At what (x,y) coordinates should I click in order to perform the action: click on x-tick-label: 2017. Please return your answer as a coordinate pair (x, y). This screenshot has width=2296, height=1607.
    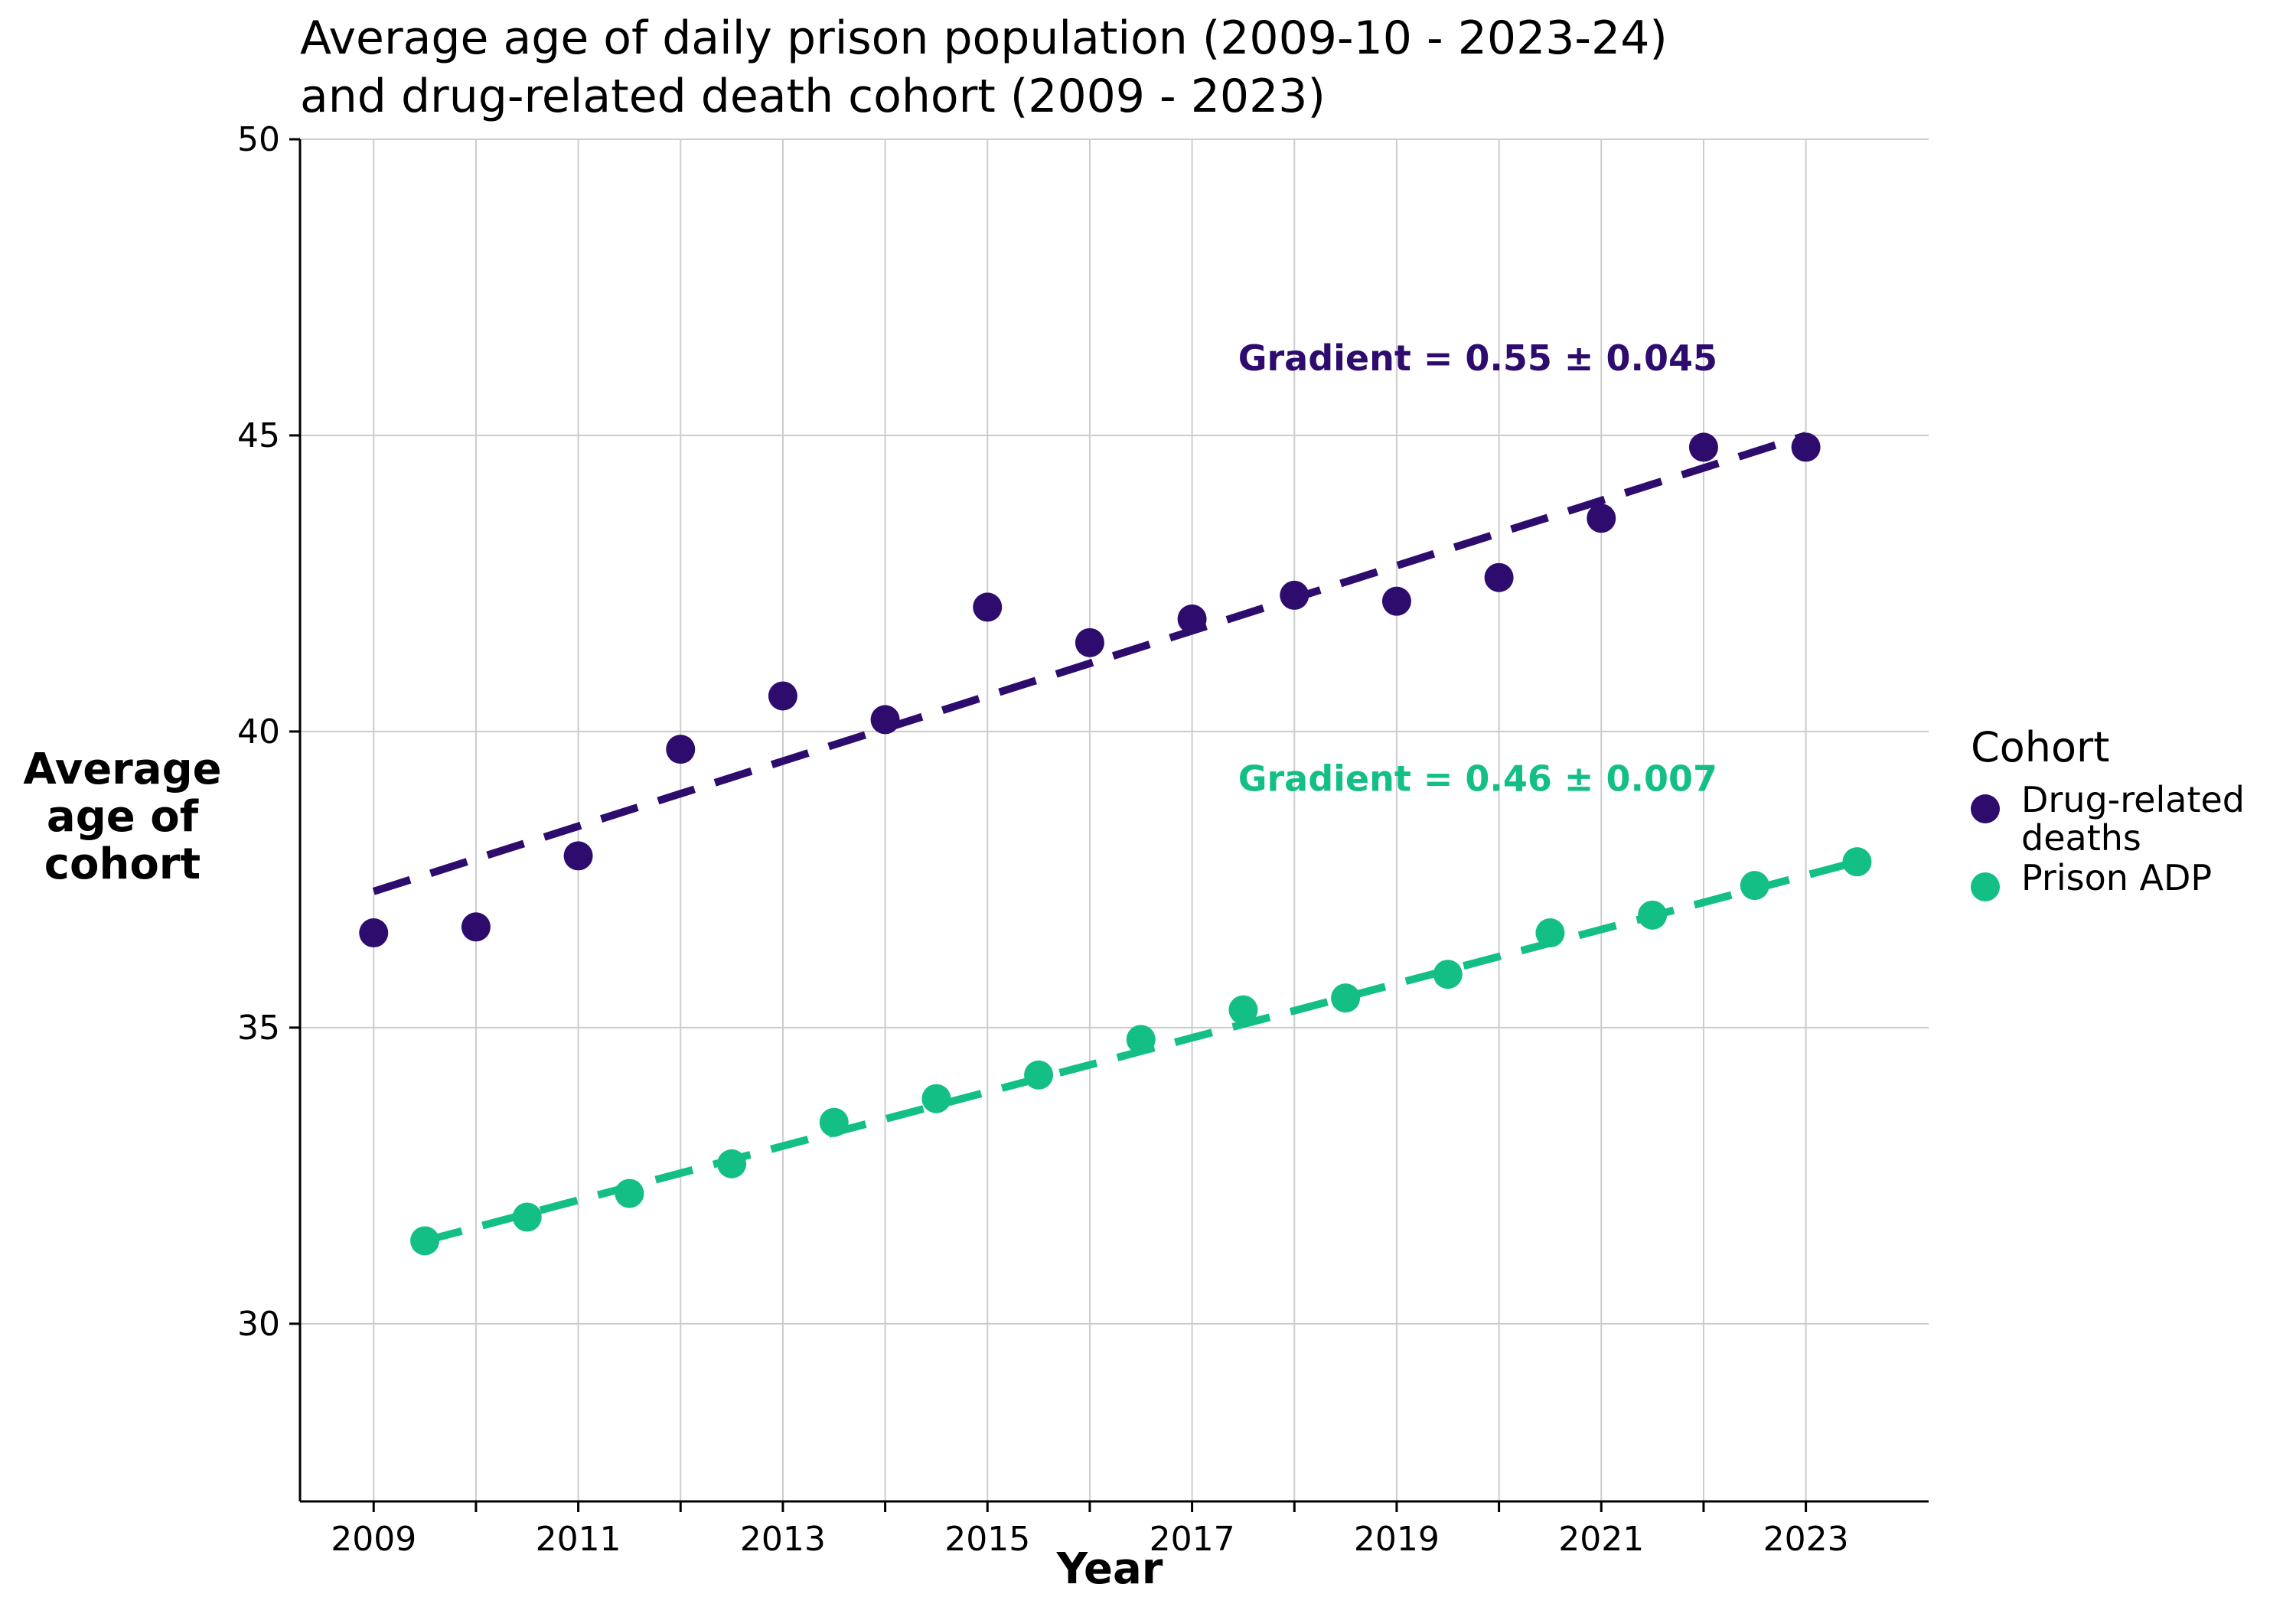
    Looking at the image, I should click on (1192, 1539).